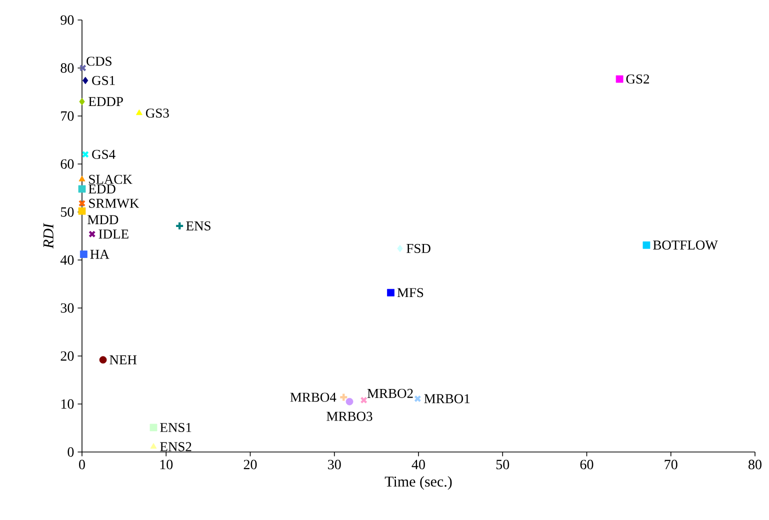 Image resolution: width=769 pixels, height=520 pixels. What do you see at coordinates (157, 113) in the screenshot?
I see `series-label: GS3` at bounding box center [157, 113].